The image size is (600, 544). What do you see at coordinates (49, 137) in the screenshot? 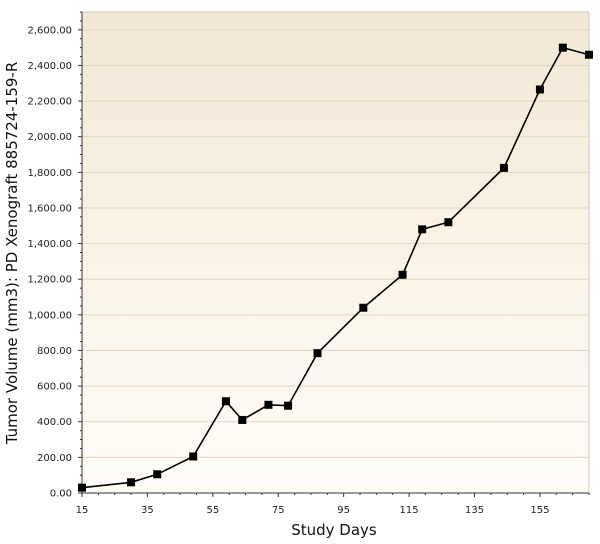
I see `y-tick-label: 2,000.00` at bounding box center [49, 137].